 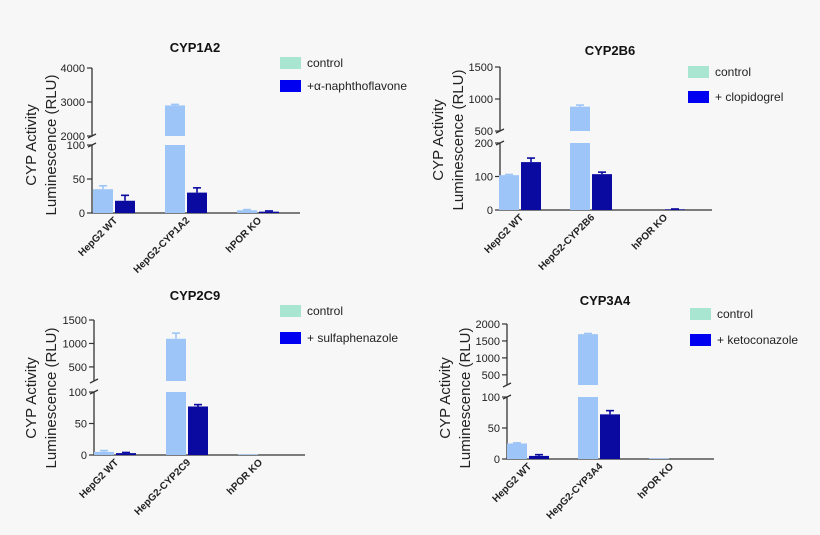 I want to click on x-tick-label: HepG2-CYP2B6, so click(x=567, y=242).